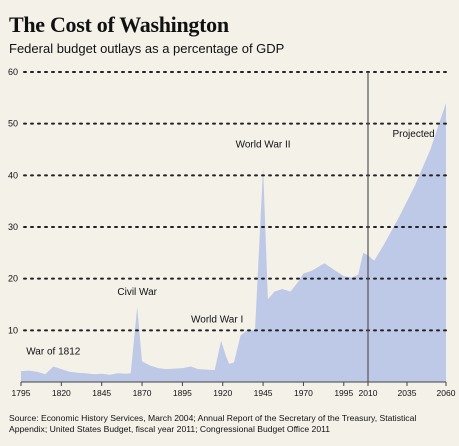 This screenshot has width=459, height=446. I want to click on x-tick-label: 1845, so click(101, 393).